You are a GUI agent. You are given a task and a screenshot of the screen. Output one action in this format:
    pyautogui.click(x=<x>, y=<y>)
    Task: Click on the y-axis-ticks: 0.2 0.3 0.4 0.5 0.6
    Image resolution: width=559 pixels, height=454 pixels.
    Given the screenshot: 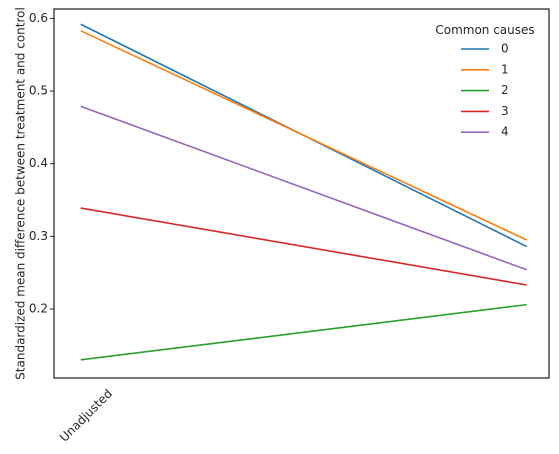 What is the action you would take?
    pyautogui.click(x=41, y=163)
    